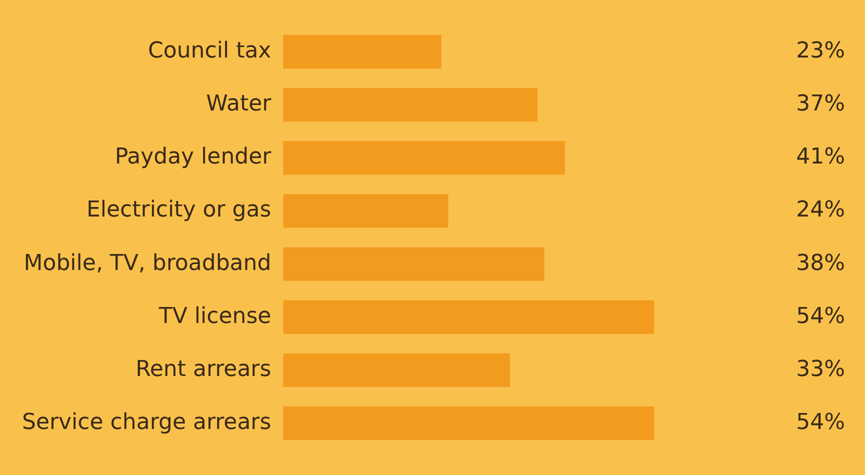 The height and width of the screenshot is (475, 865). I want to click on y-tick-label: Payday lender, so click(193, 157).